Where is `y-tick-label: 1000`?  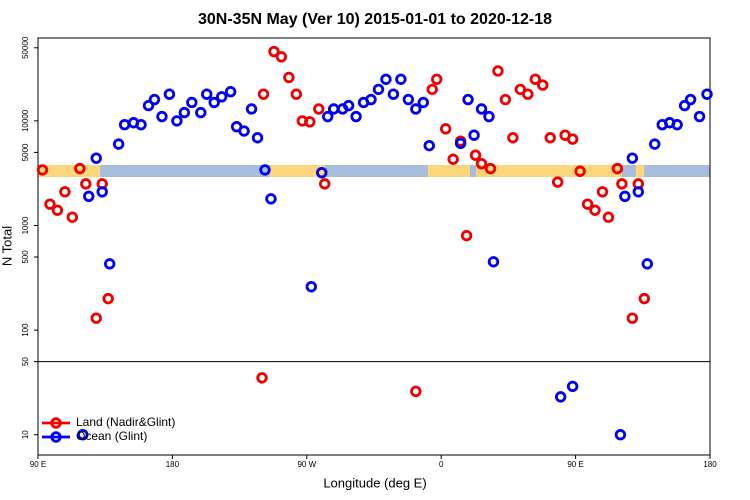
y-tick-label: 1000 is located at coordinates (25, 225).